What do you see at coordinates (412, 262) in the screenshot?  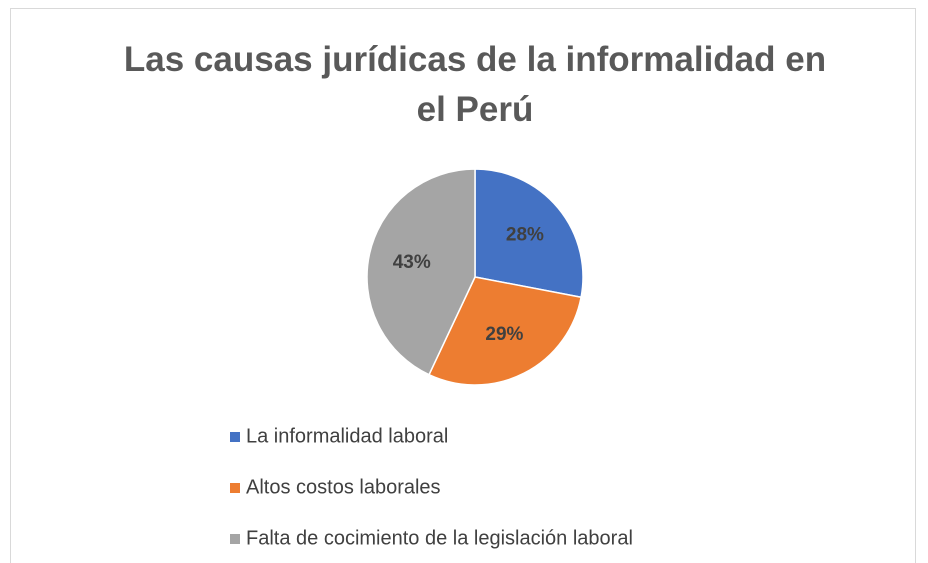 I see `data-label: 43%` at bounding box center [412, 262].